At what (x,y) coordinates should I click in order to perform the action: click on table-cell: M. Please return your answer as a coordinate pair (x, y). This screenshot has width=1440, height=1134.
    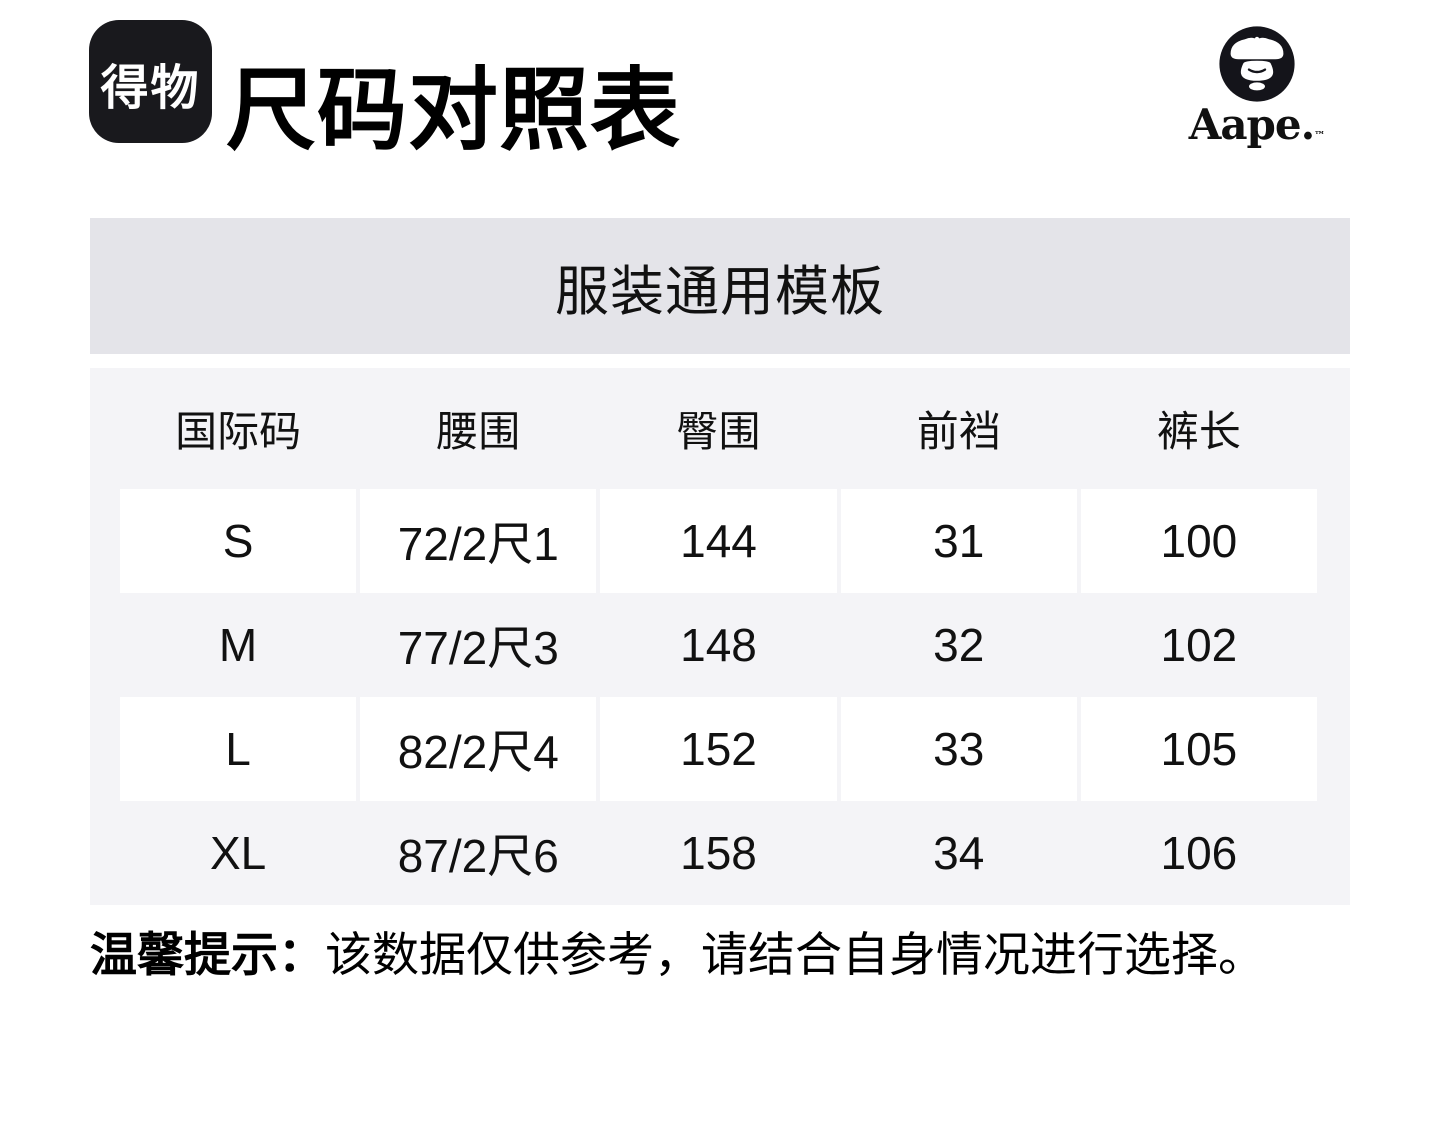
    Looking at the image, I should click on (238, 645).